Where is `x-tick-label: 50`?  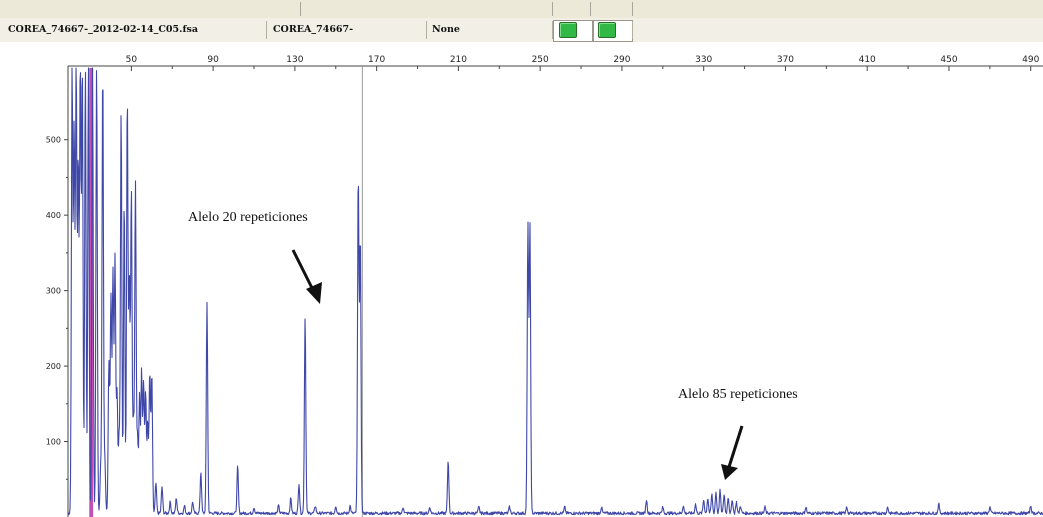 x-tick-label: 50 is located at coordinates (132, 60).